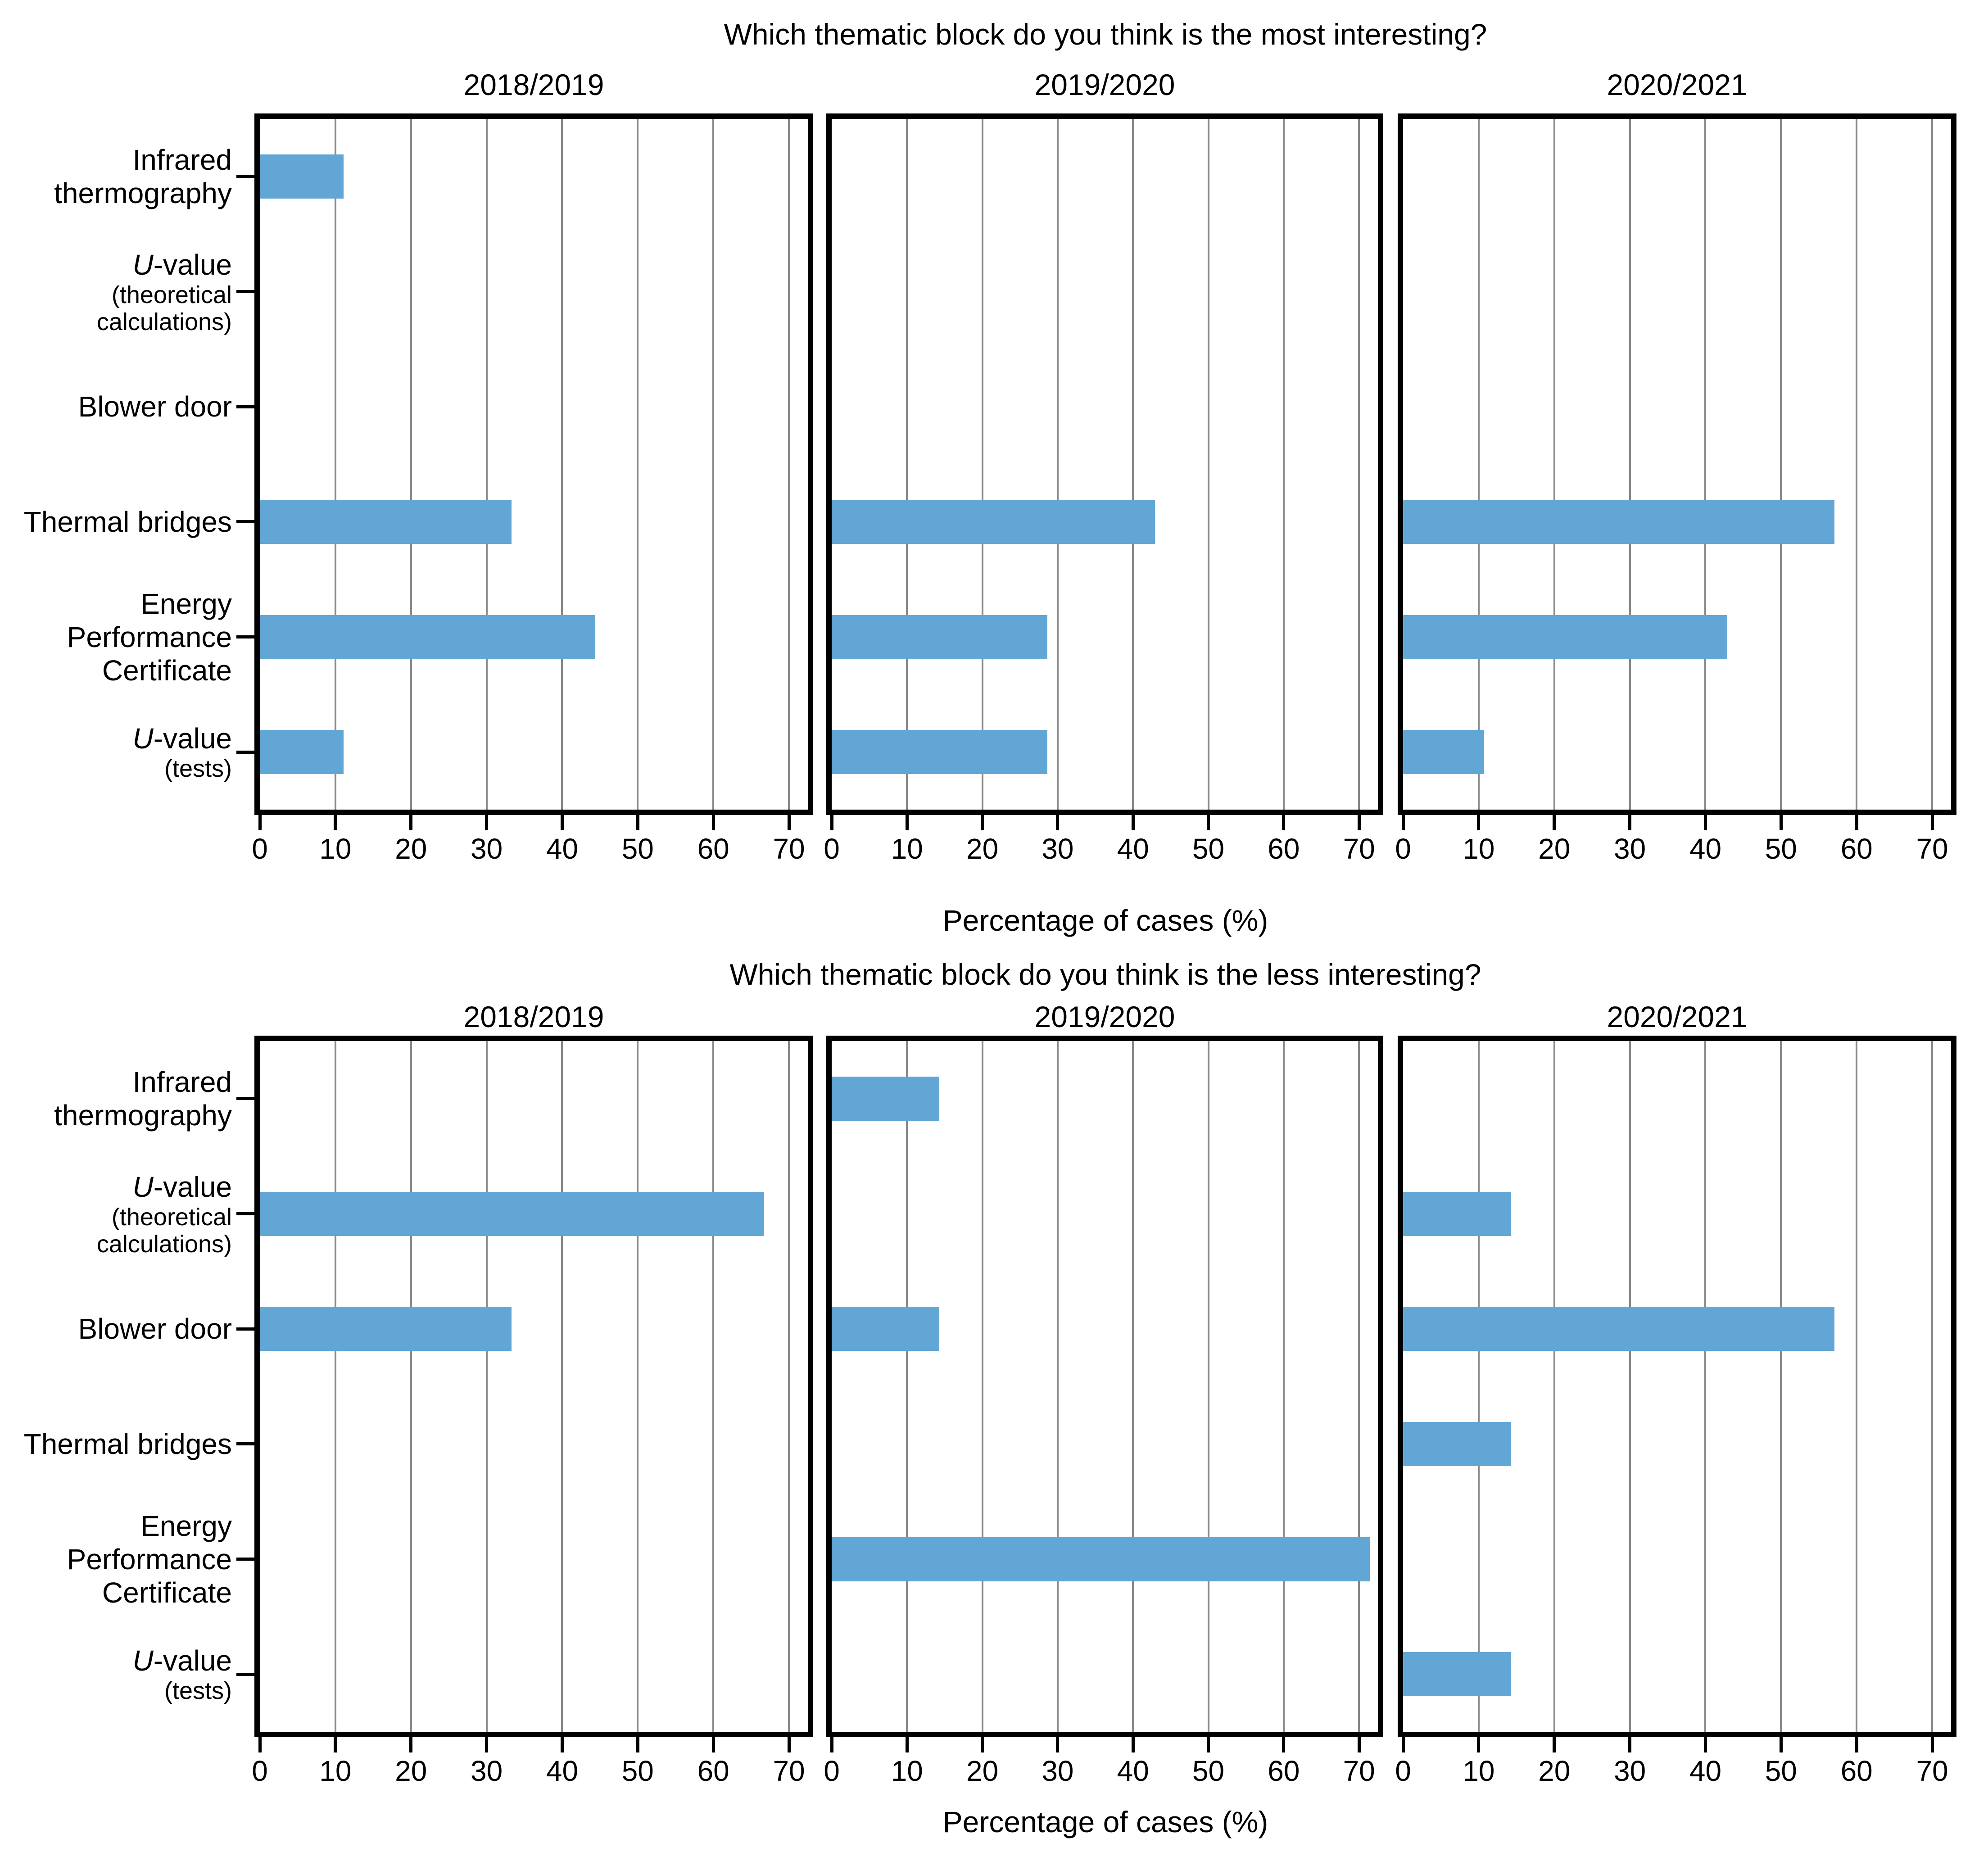 This screenshot has width=1988, height=1852. Describe the element at coordinates (182, 159) in the screenshot. I see `category-label-line: Infrared` at that location.